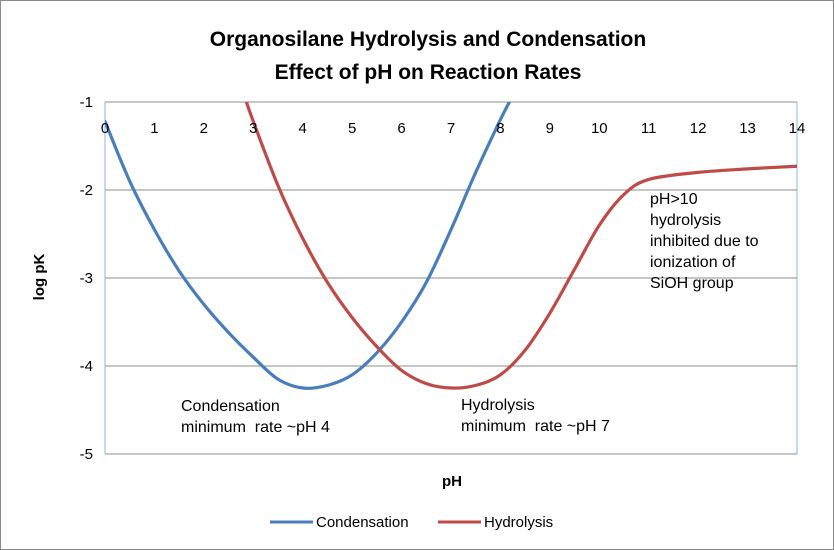  I want to click on annotation-hydrolysis: Hydrolysis minimum rate ~pH 7, so click(535, 416).